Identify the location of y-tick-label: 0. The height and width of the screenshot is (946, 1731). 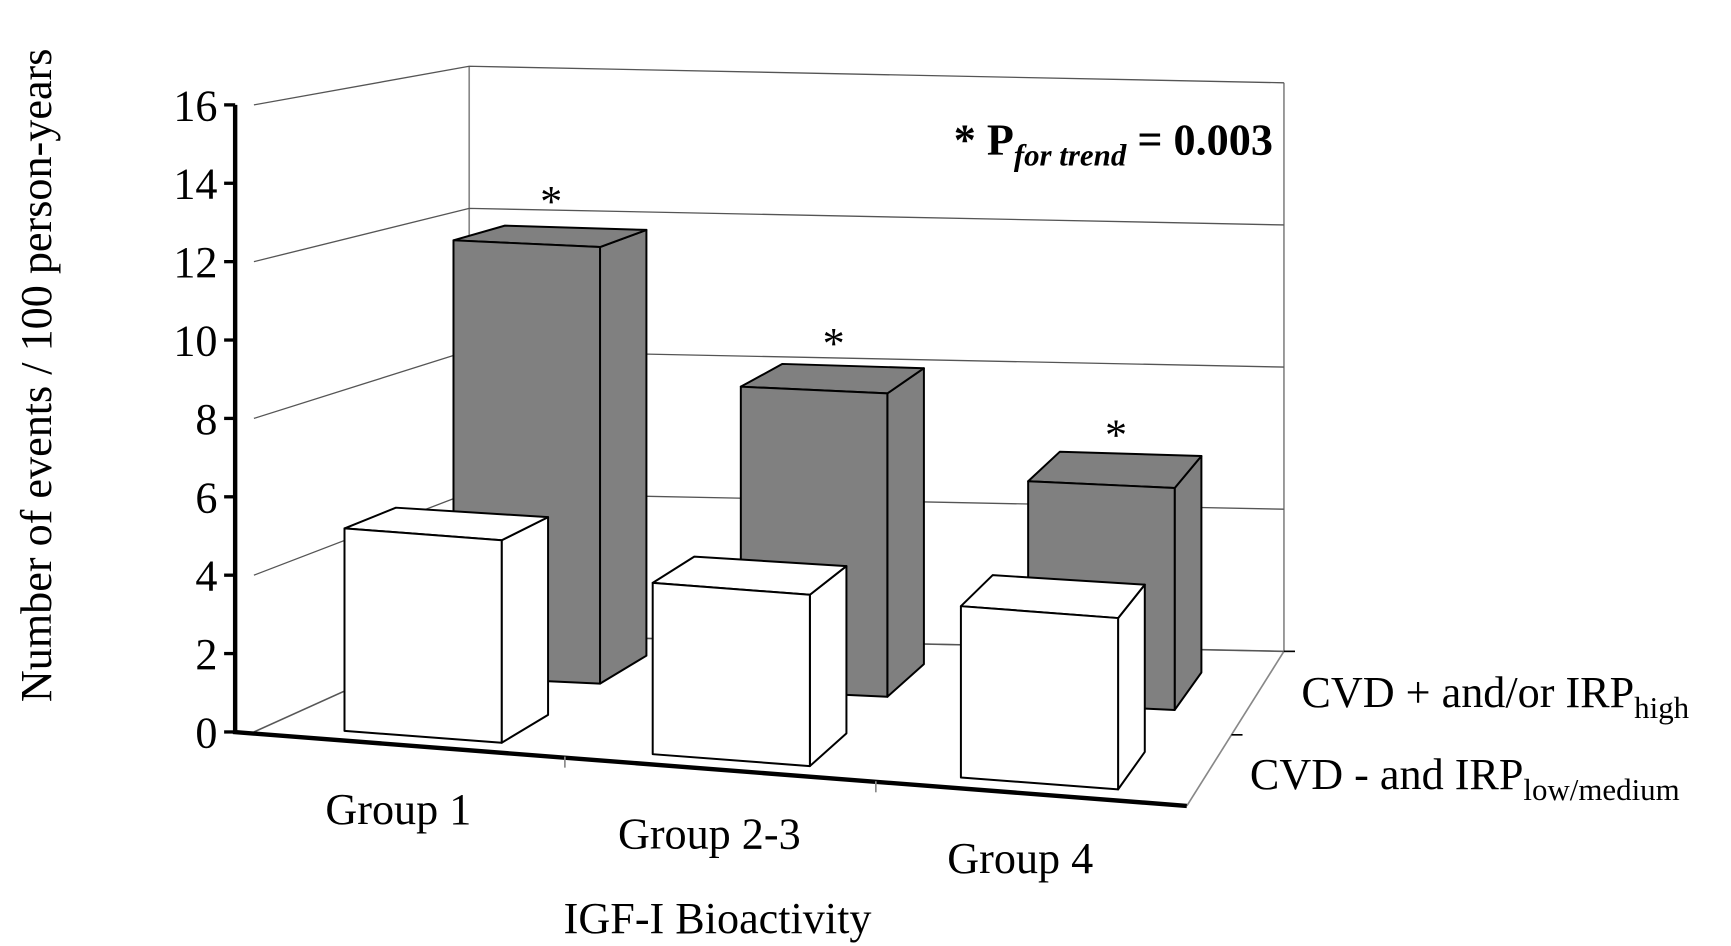
(206, 732).